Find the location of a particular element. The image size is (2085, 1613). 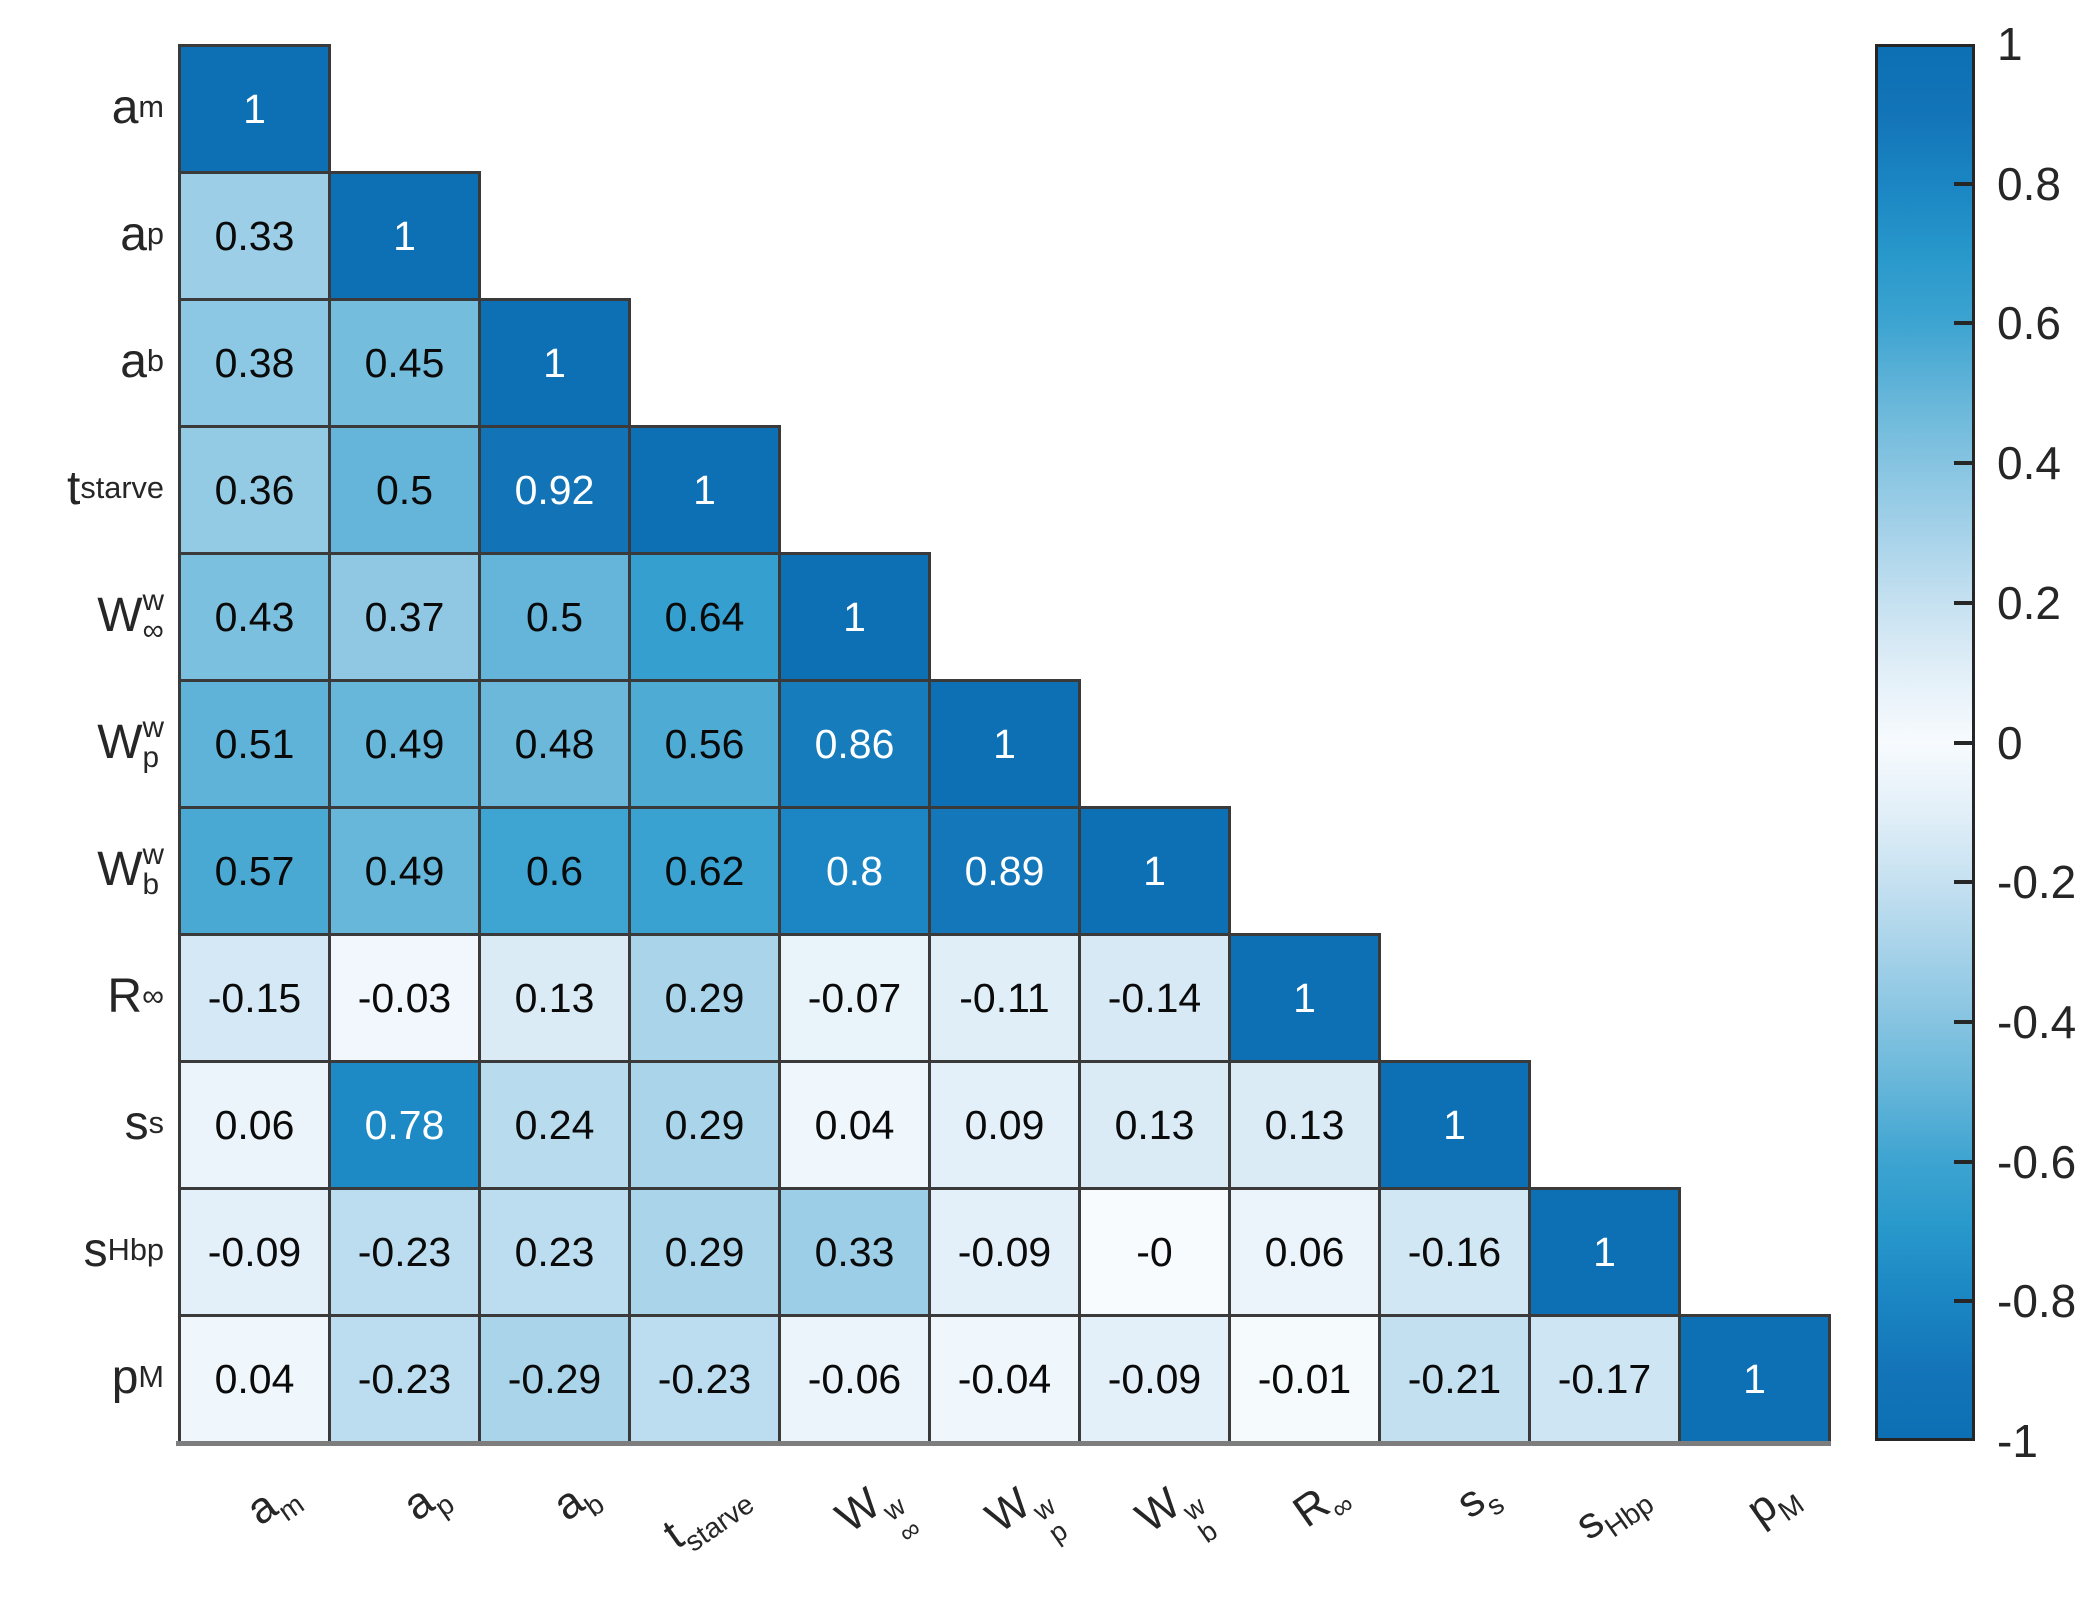

heatmap-cell: 0.6 is located at coordinates (553, 869).